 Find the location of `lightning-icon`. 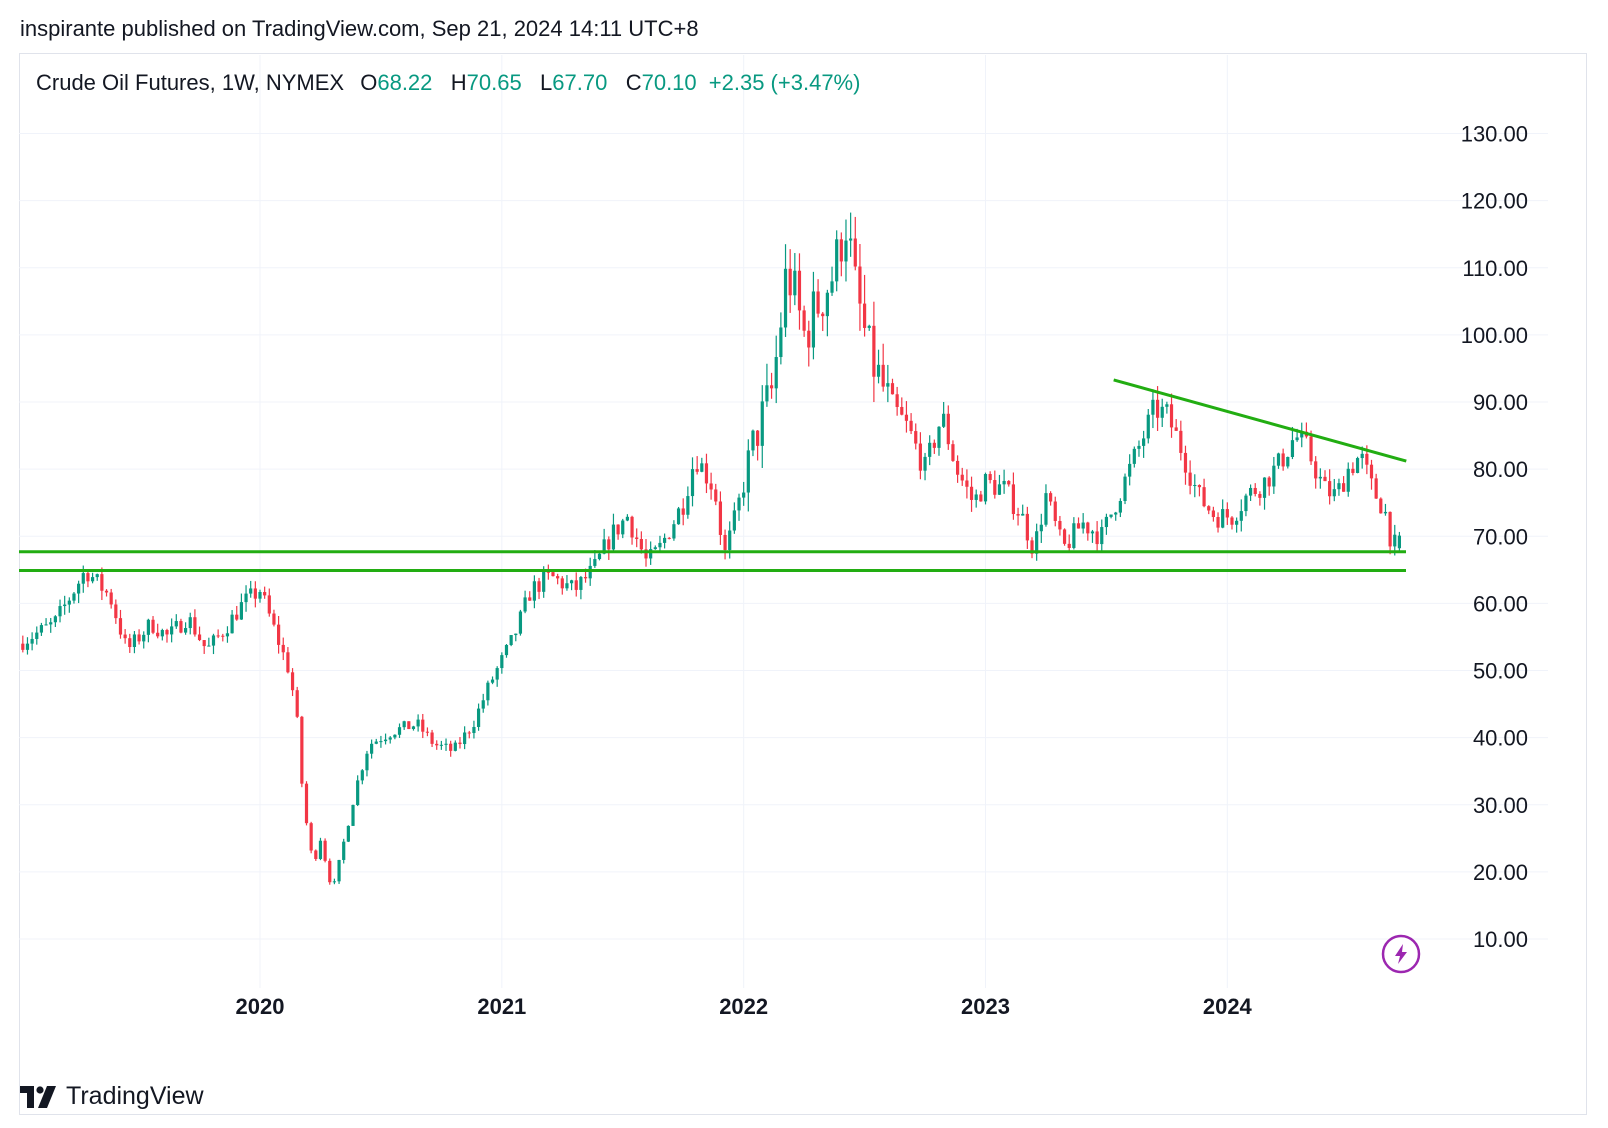

lightning-icon is located at coordinates (1401, 954).